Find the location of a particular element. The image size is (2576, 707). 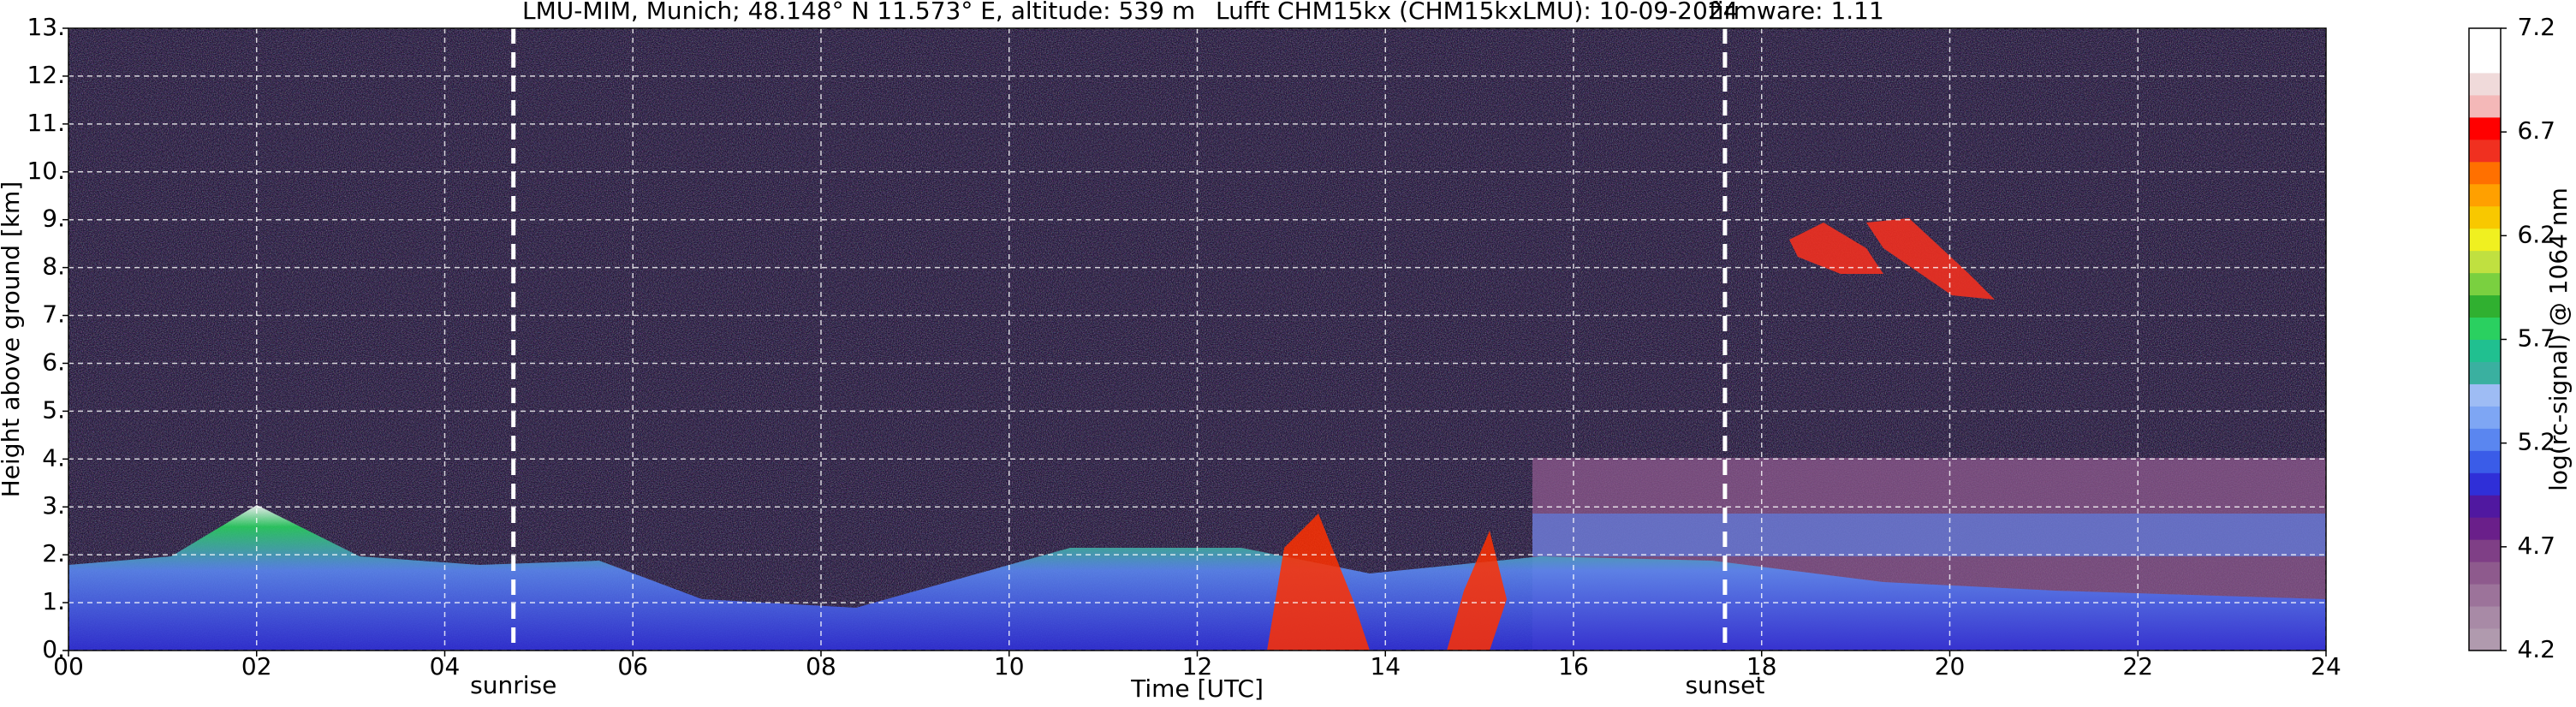

x-tick-label: 24 is located at coordinates (2326, 666).